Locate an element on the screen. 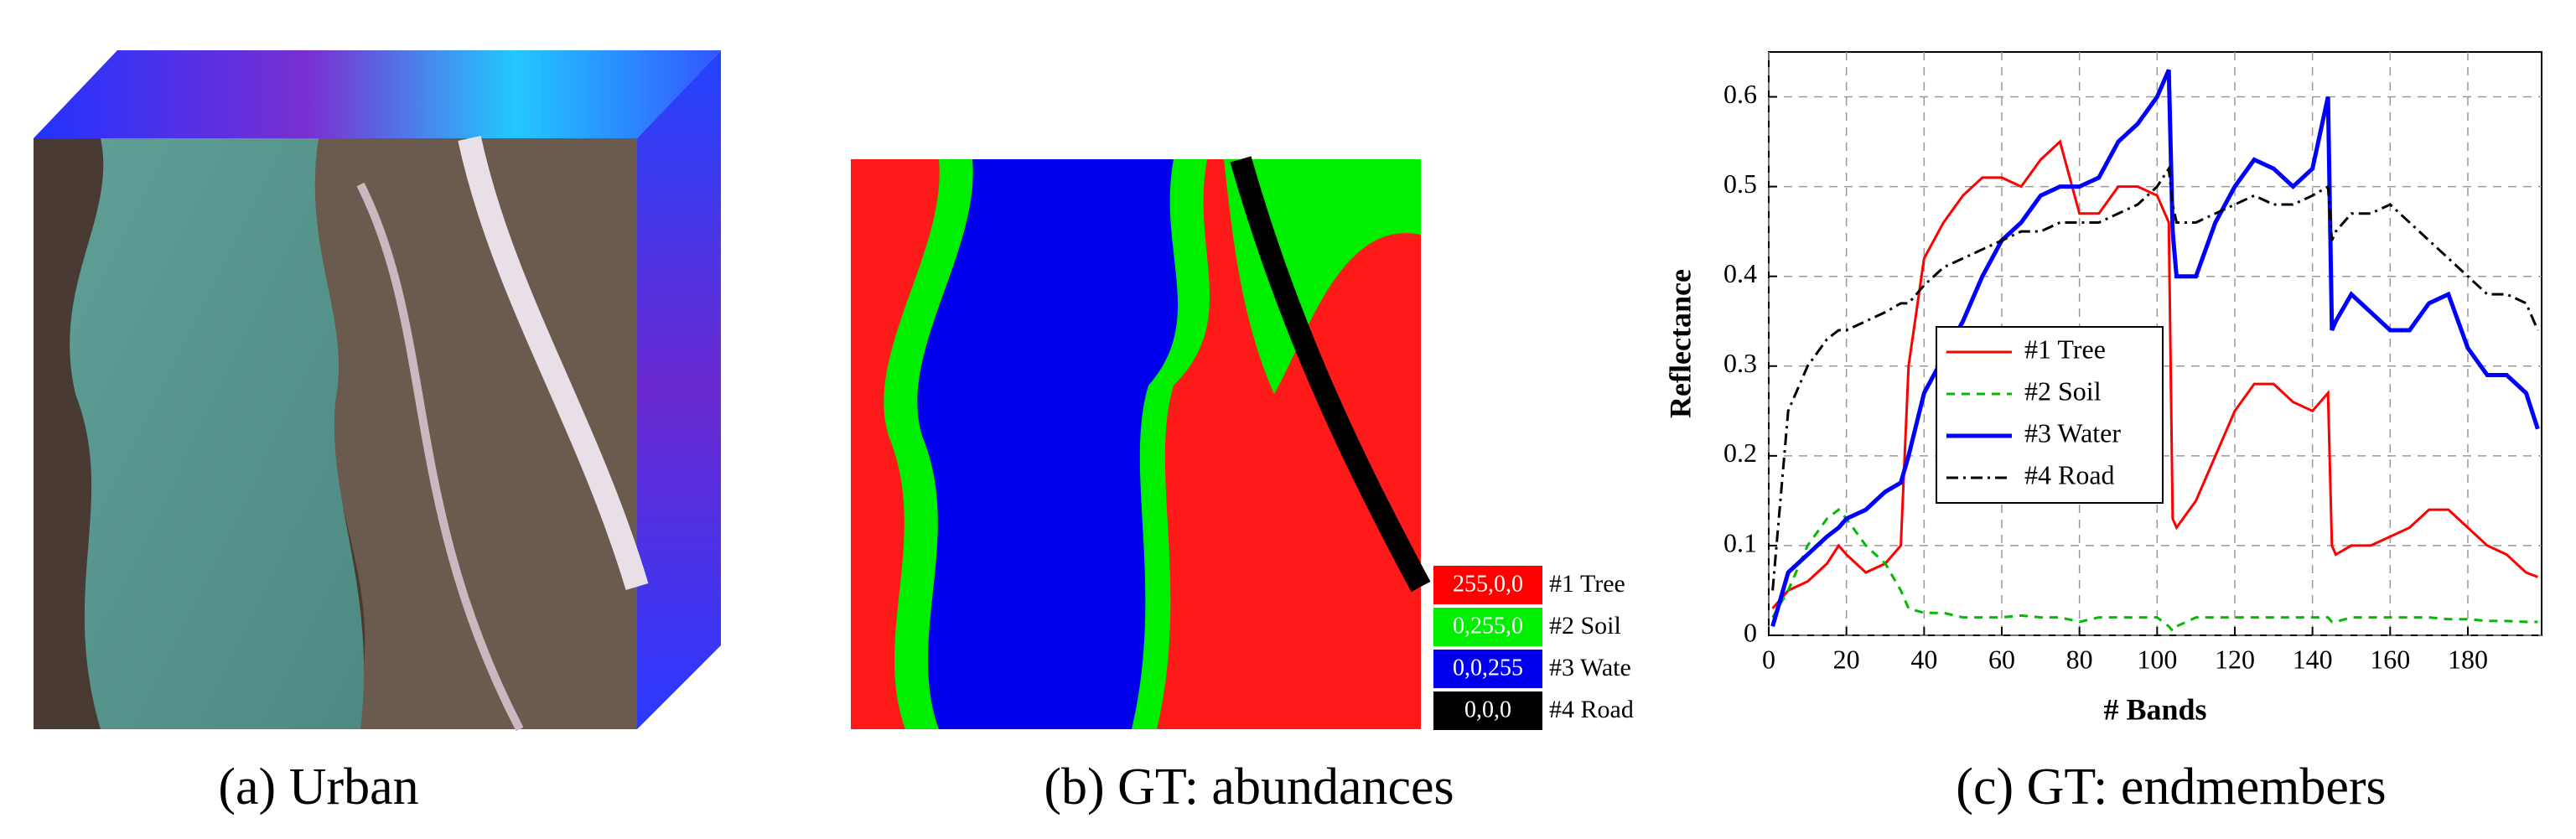 This screenshot has width=2576, height=839. x-tick-label: 180 is located at coordinates (2468, 659).